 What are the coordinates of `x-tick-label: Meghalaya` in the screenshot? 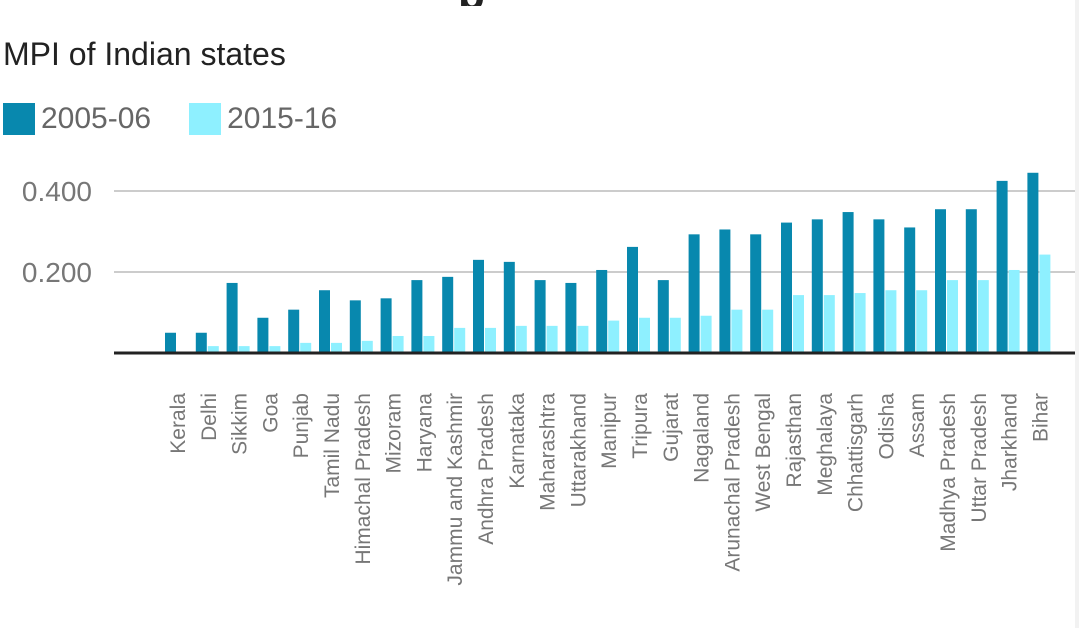 It's located at (825, 444).